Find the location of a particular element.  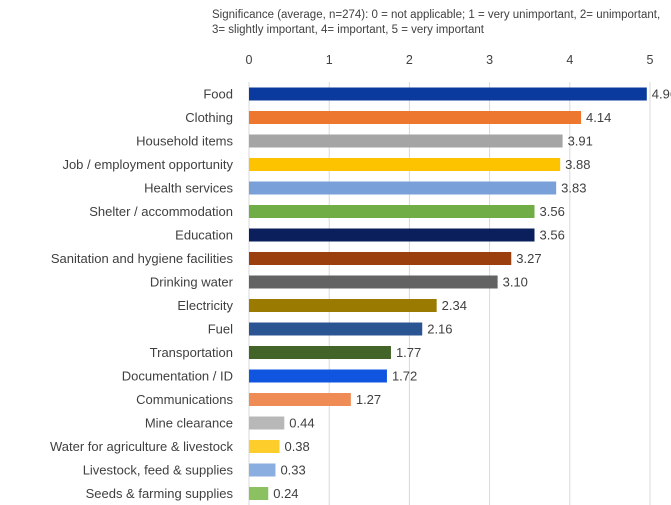

data-label: 3.27 is located at coordinates (528, 258).